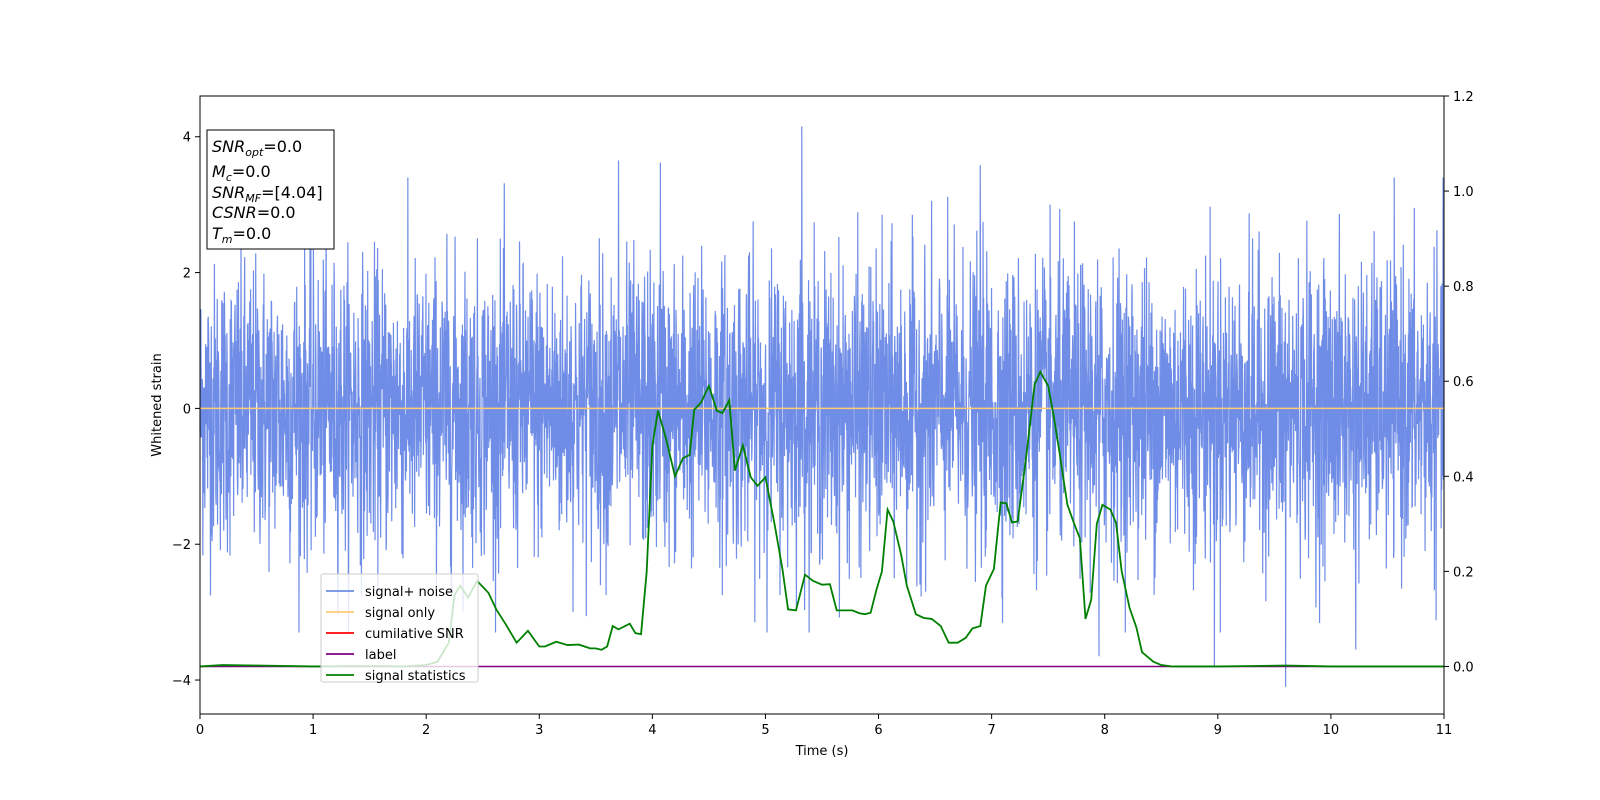 Image resolution: width=1600 pixels, height=800 pixels. What do you see at coordinates (1463, 97) in the screenshot?
I see `y-right-tick-label: 1.2` at bounding box center [1463, 97].